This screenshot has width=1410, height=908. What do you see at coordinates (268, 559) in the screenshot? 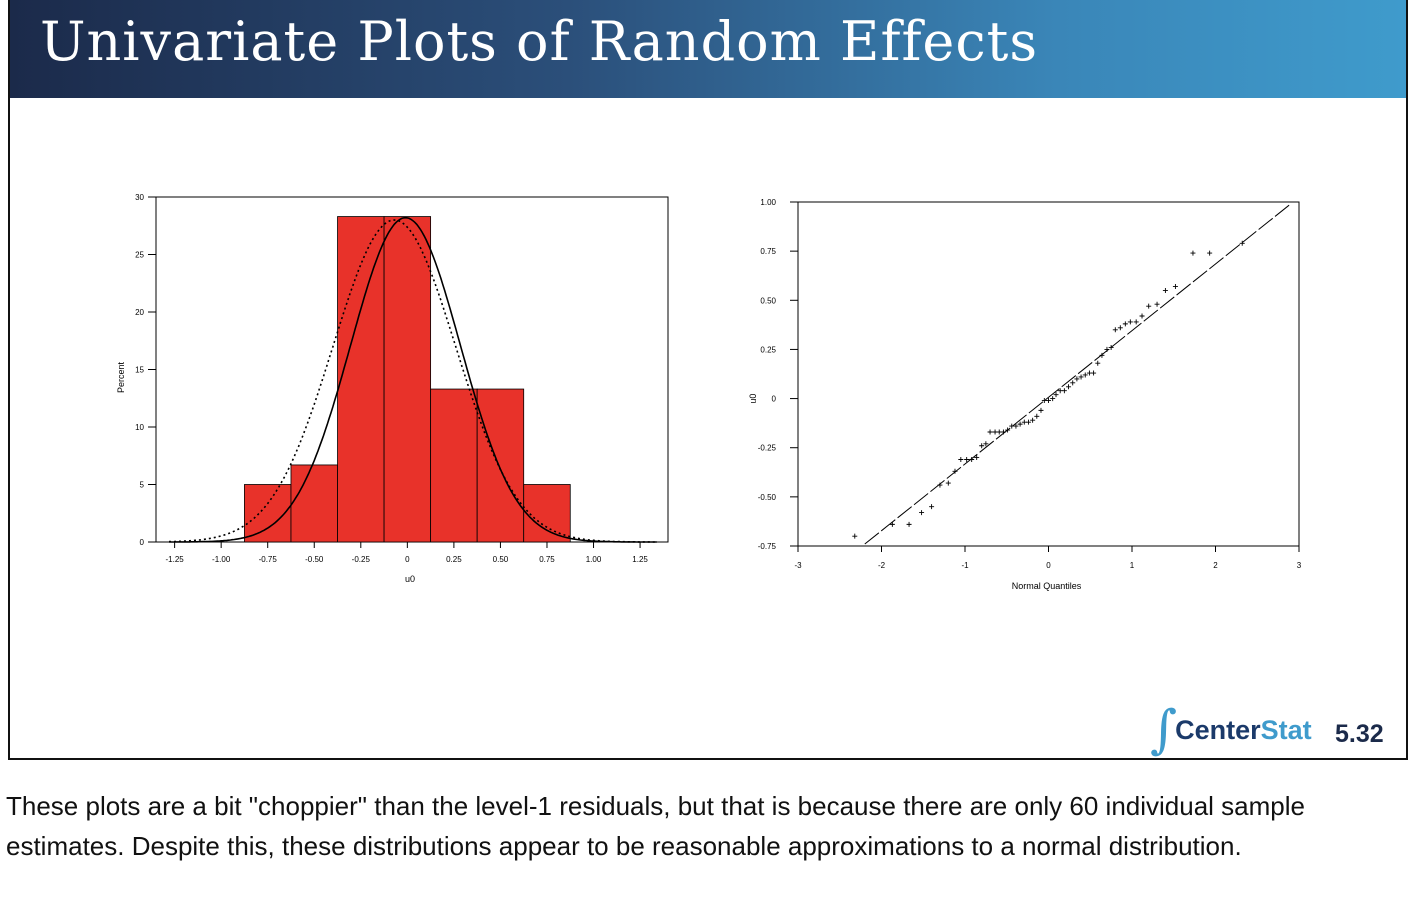
I see `x-tick-label: -0.75` at bounding box center [268, 559].